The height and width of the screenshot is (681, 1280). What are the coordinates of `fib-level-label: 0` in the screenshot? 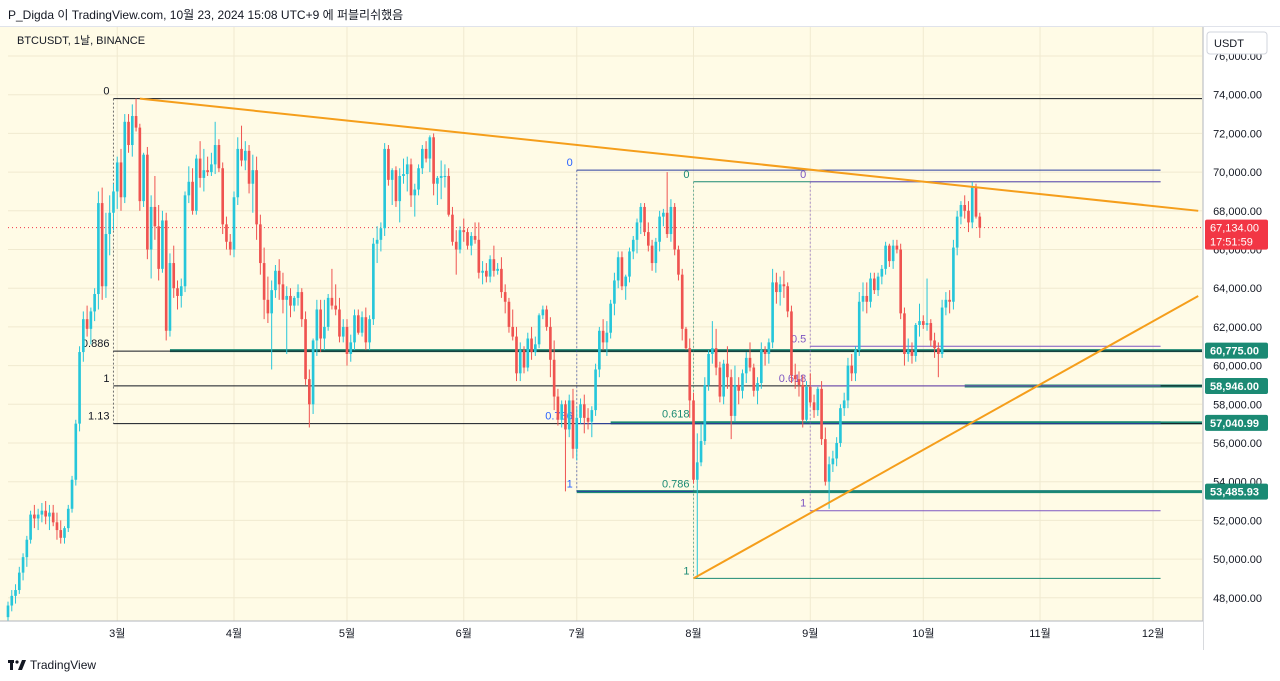 It's located at (803, 175).